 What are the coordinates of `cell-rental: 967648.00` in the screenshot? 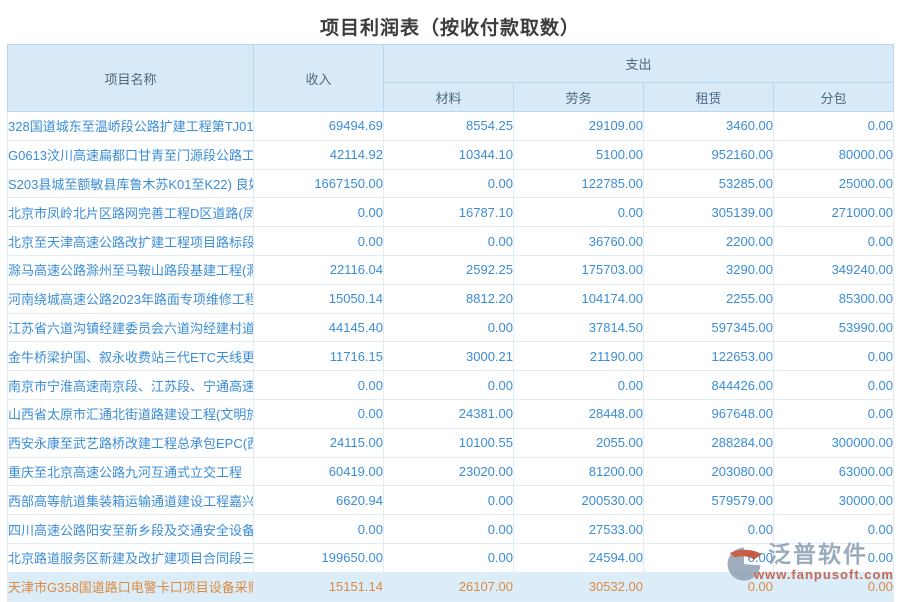 It's located at (708, 413).